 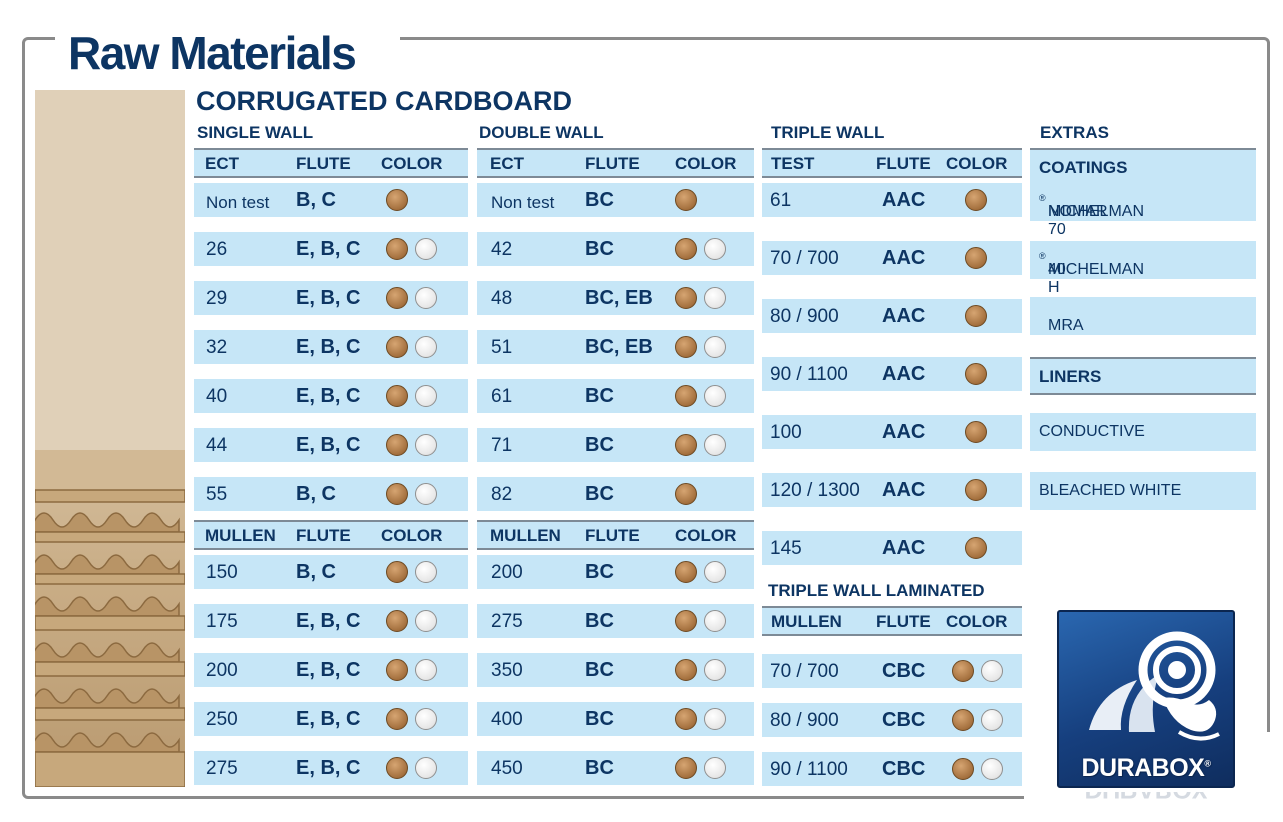 I want to click on row-value: 350, so click(x=507, y=670).